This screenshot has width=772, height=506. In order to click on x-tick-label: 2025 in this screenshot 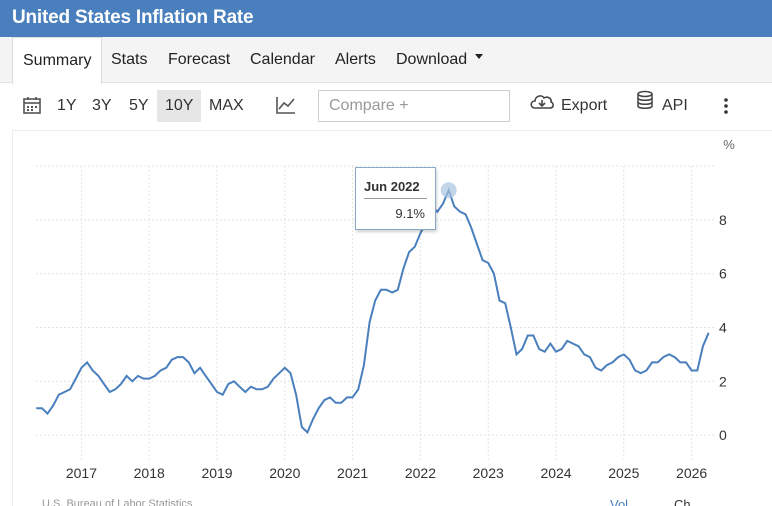, I will do `click(623, 473)`.